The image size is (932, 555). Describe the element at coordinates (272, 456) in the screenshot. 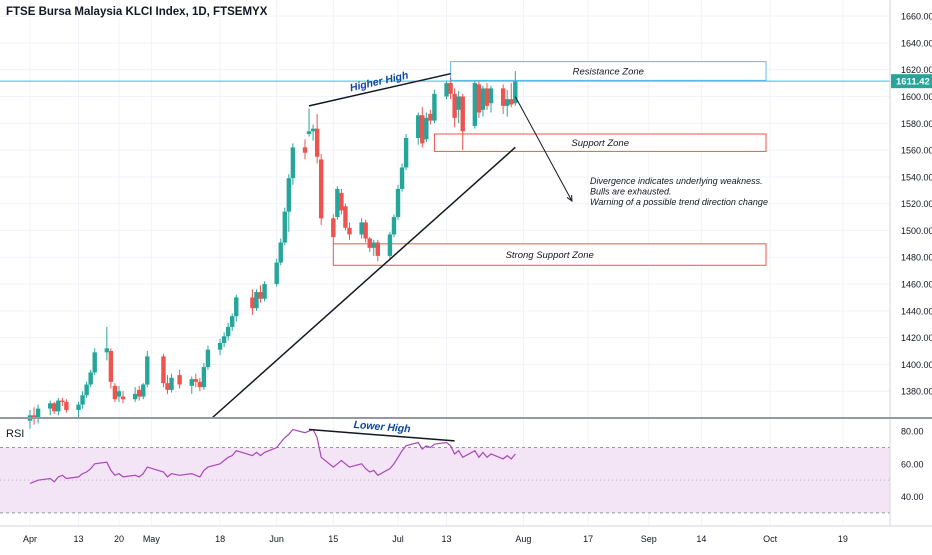

I see `rsi-line` at that location.